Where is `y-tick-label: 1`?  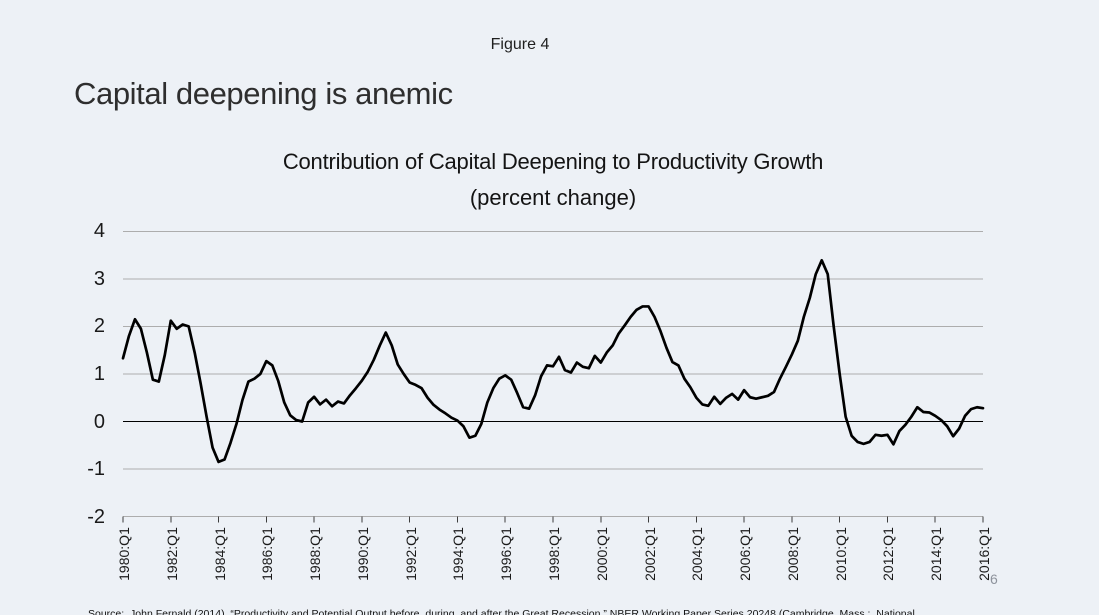 y-tick-label: 1 is located at coordinates (99, 373).